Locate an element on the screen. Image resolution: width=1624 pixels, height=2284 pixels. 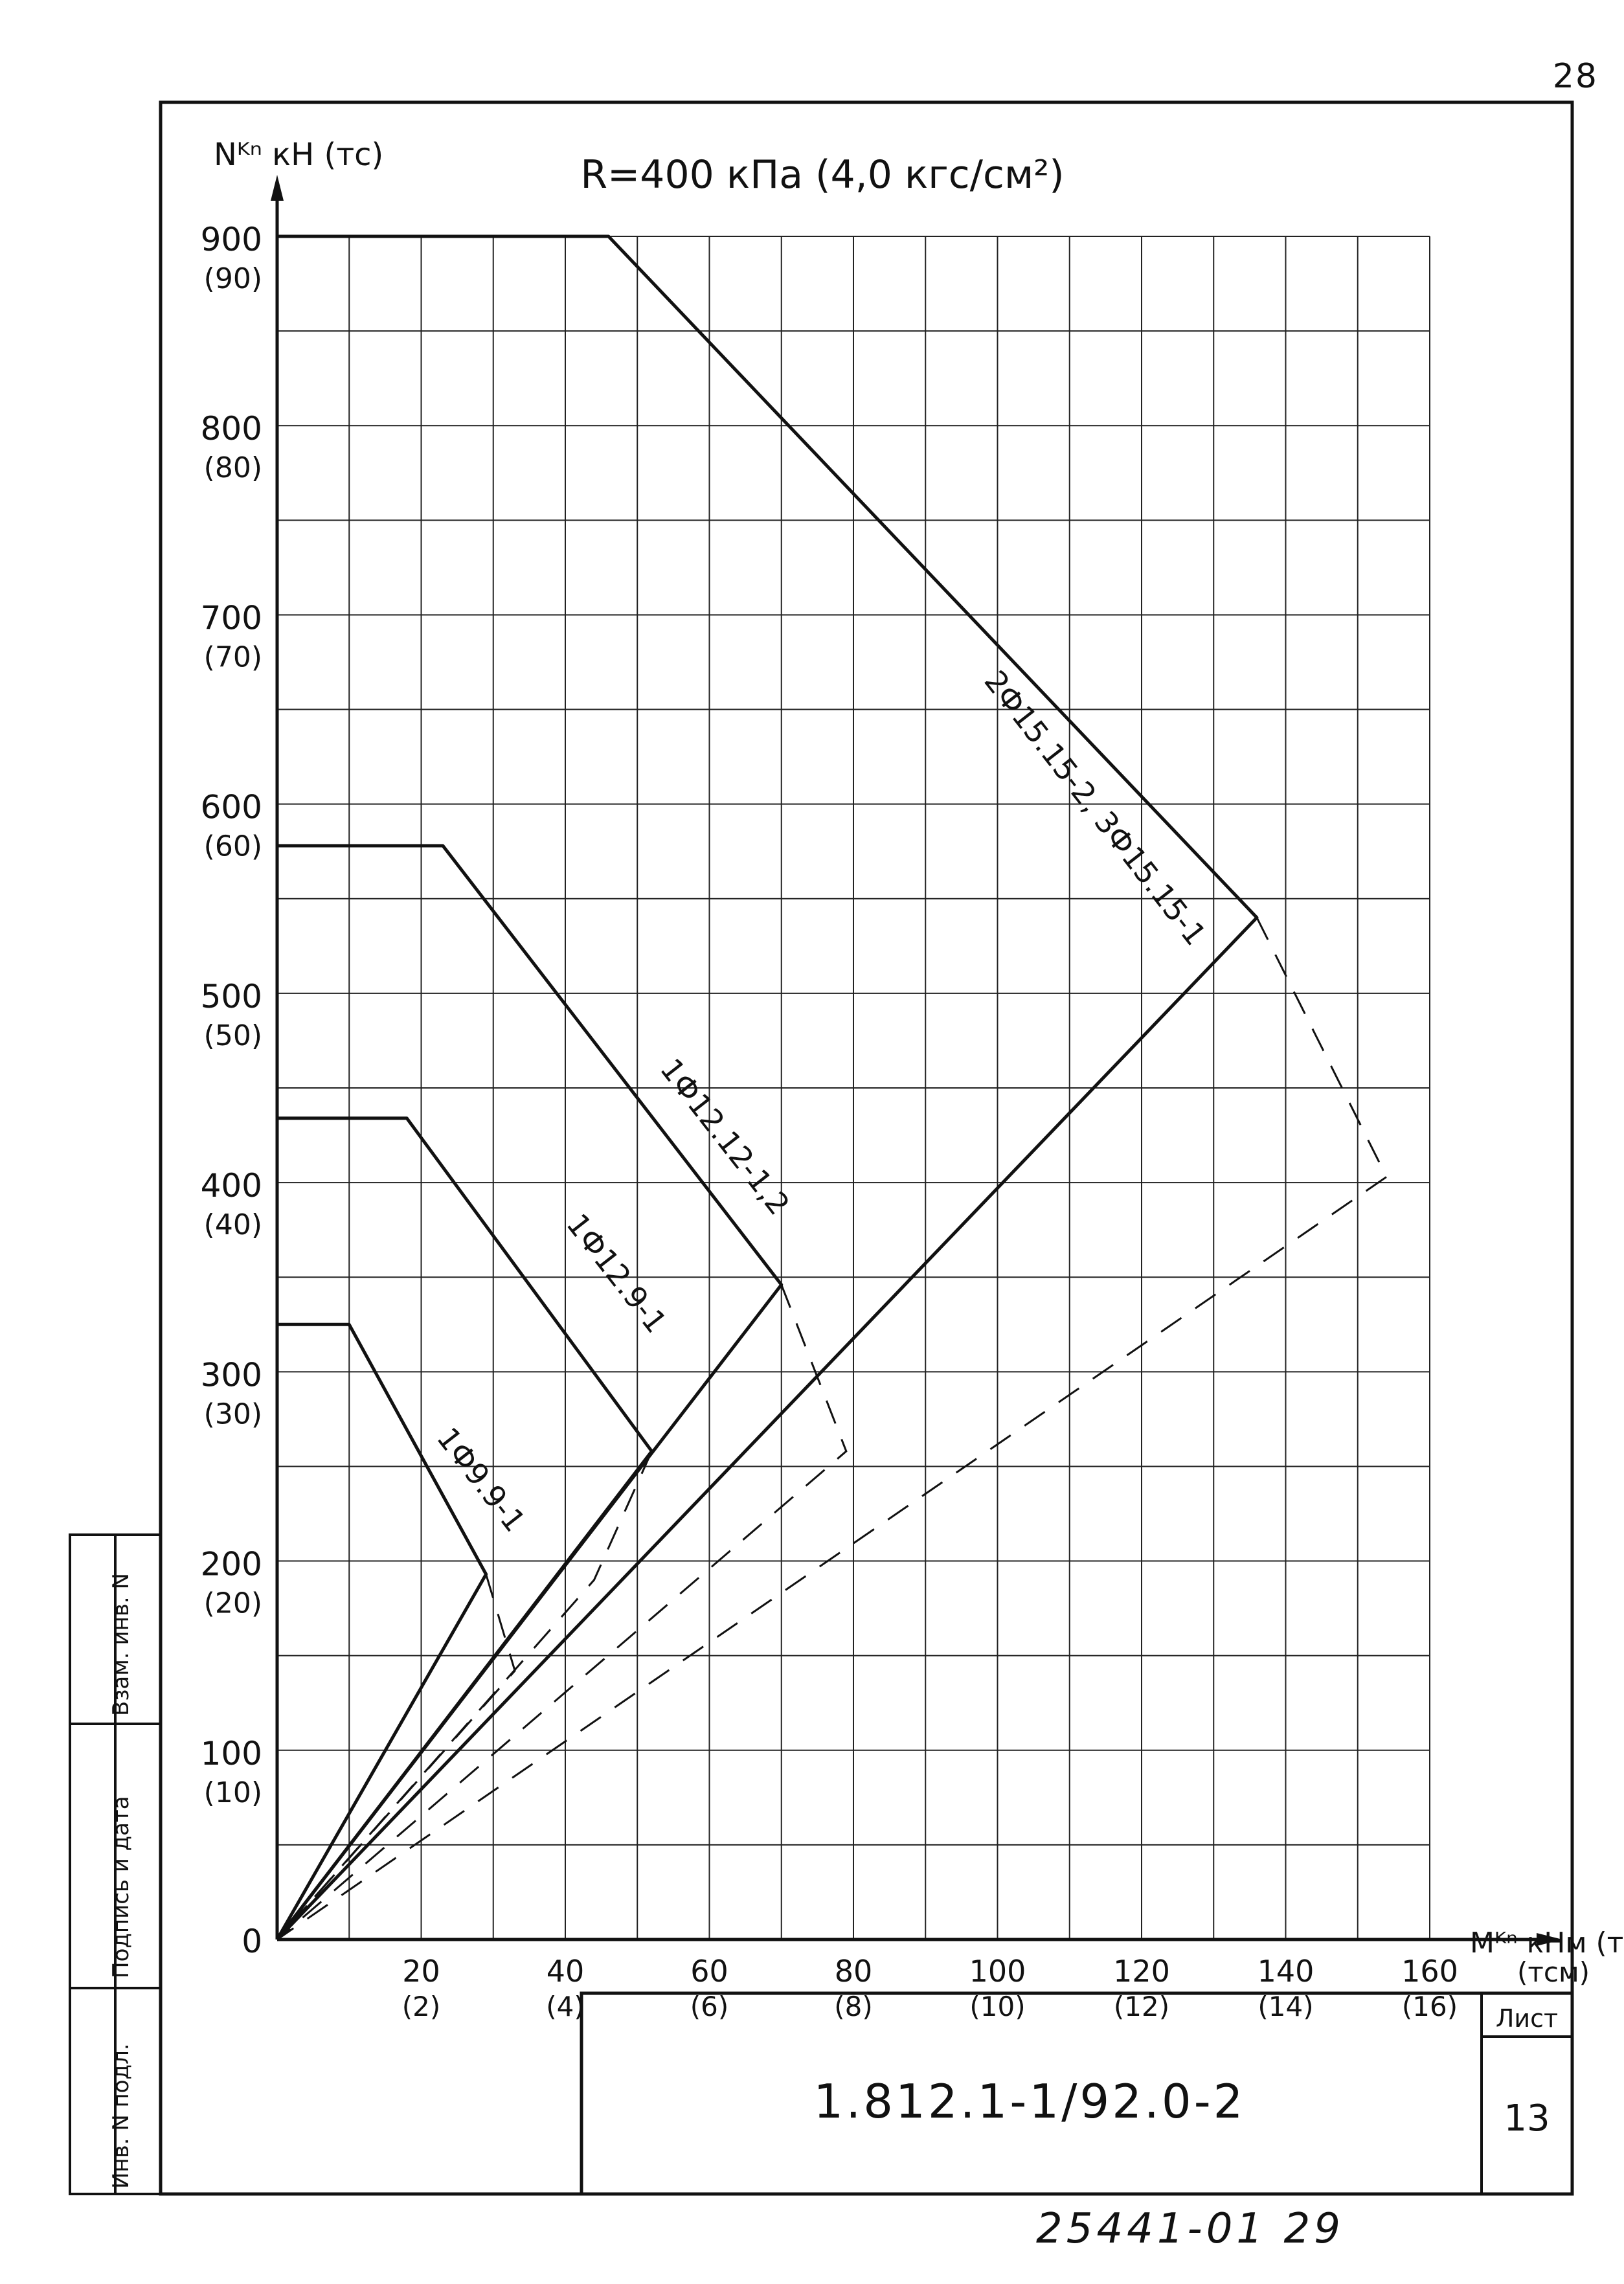
x-tick-label: 160 is located at coordinates (1429, 1972).